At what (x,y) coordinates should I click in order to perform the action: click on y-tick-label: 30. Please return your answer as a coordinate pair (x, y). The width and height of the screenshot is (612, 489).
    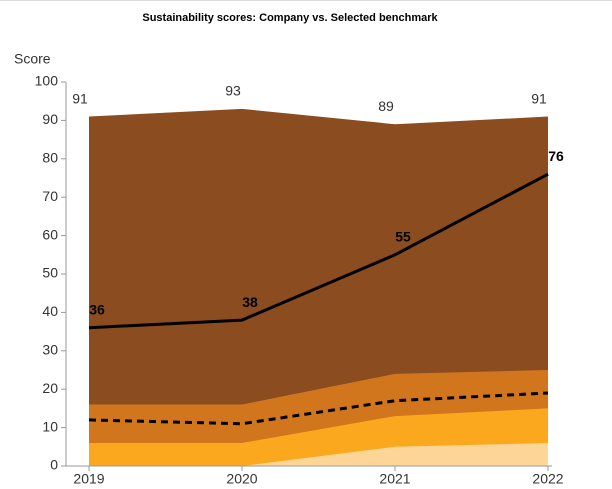
    Looking at the image, I should click on (50, 350).